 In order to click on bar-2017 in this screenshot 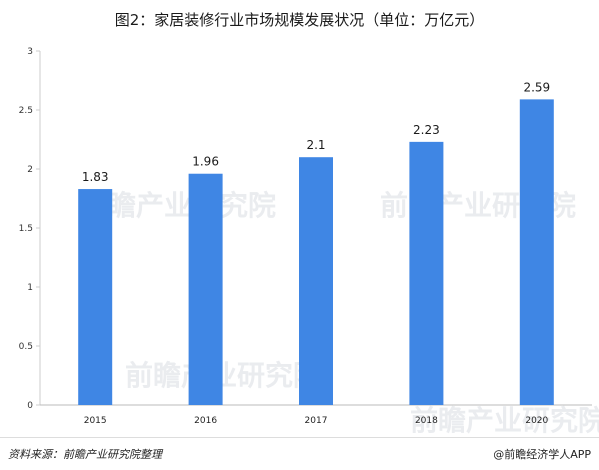, I will do `click(316, 281)`.